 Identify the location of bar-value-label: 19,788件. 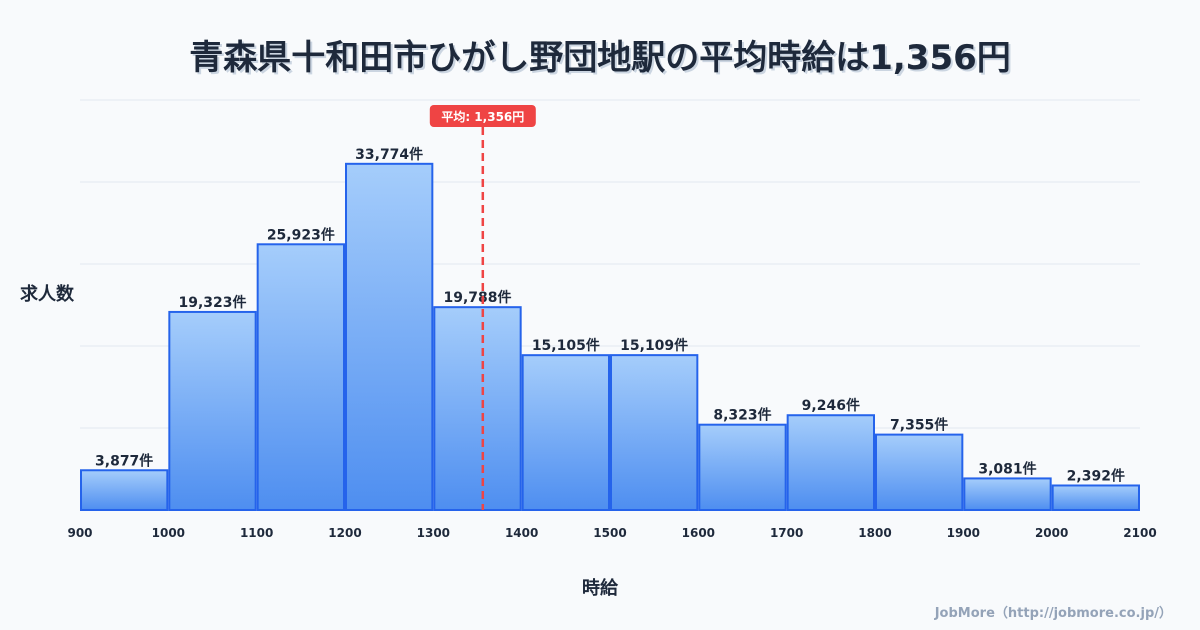
(477, 297).